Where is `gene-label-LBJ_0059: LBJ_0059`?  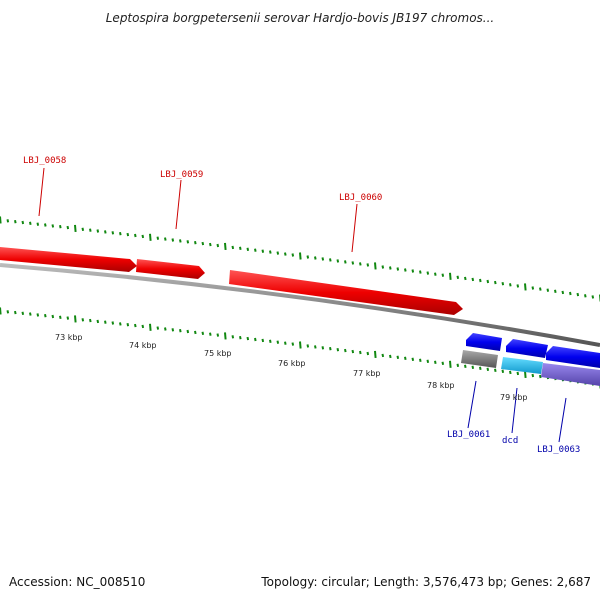 gene-label-LBJ_0059: LBJ_0059 is located at coordinates (181, 175).